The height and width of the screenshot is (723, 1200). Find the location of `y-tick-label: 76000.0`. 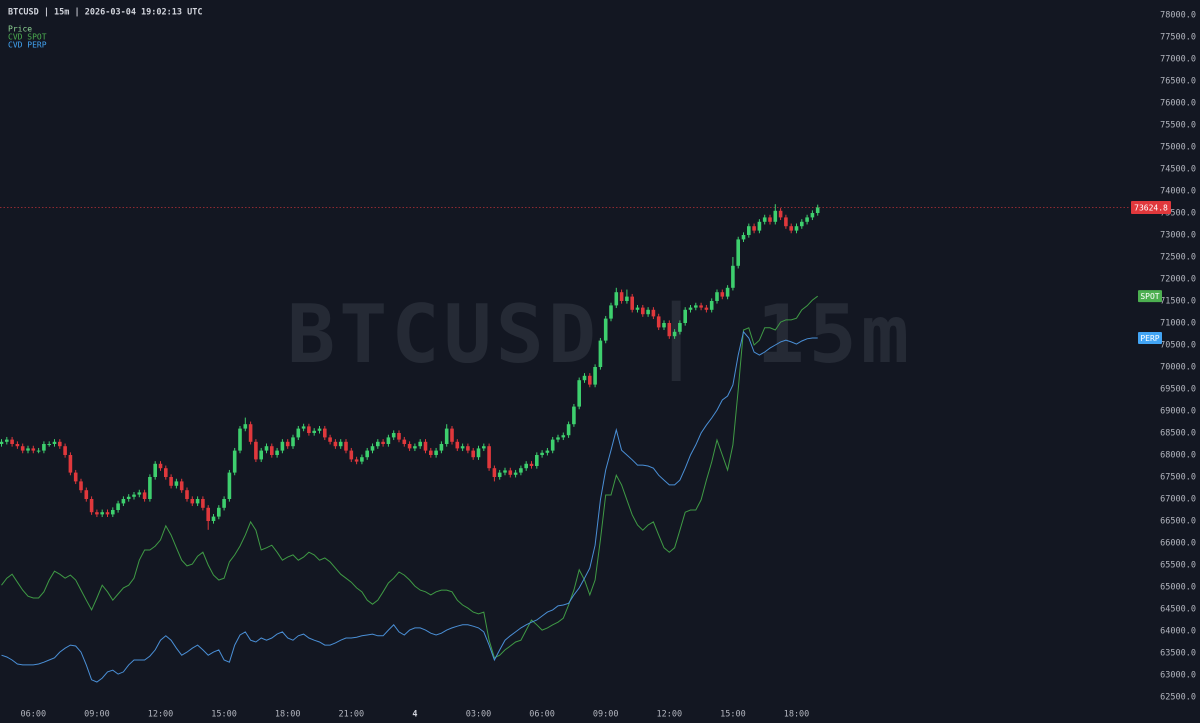

y-tick-label: 76000.0 is located at coordinates (1178, 104).